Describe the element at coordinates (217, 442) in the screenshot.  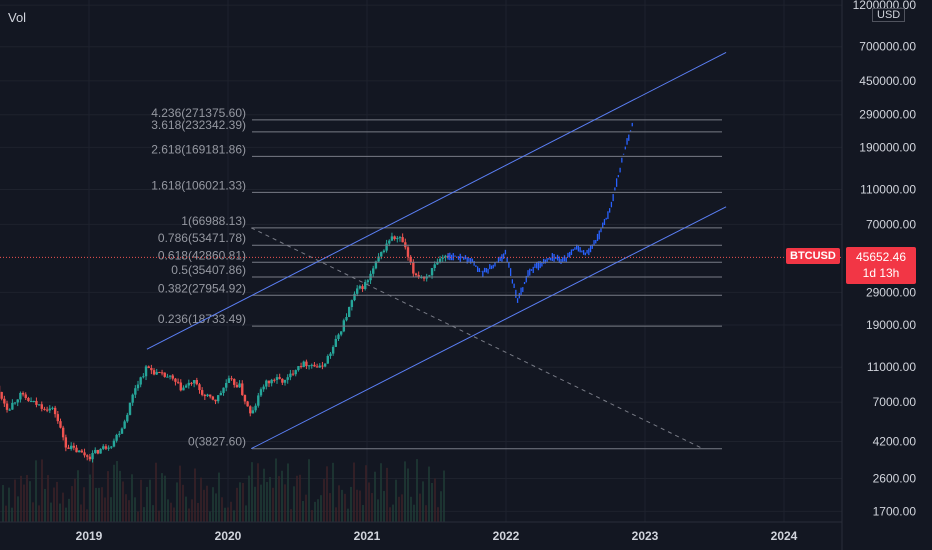
I see `fib-label-0: 0(3827.60)` at that location.